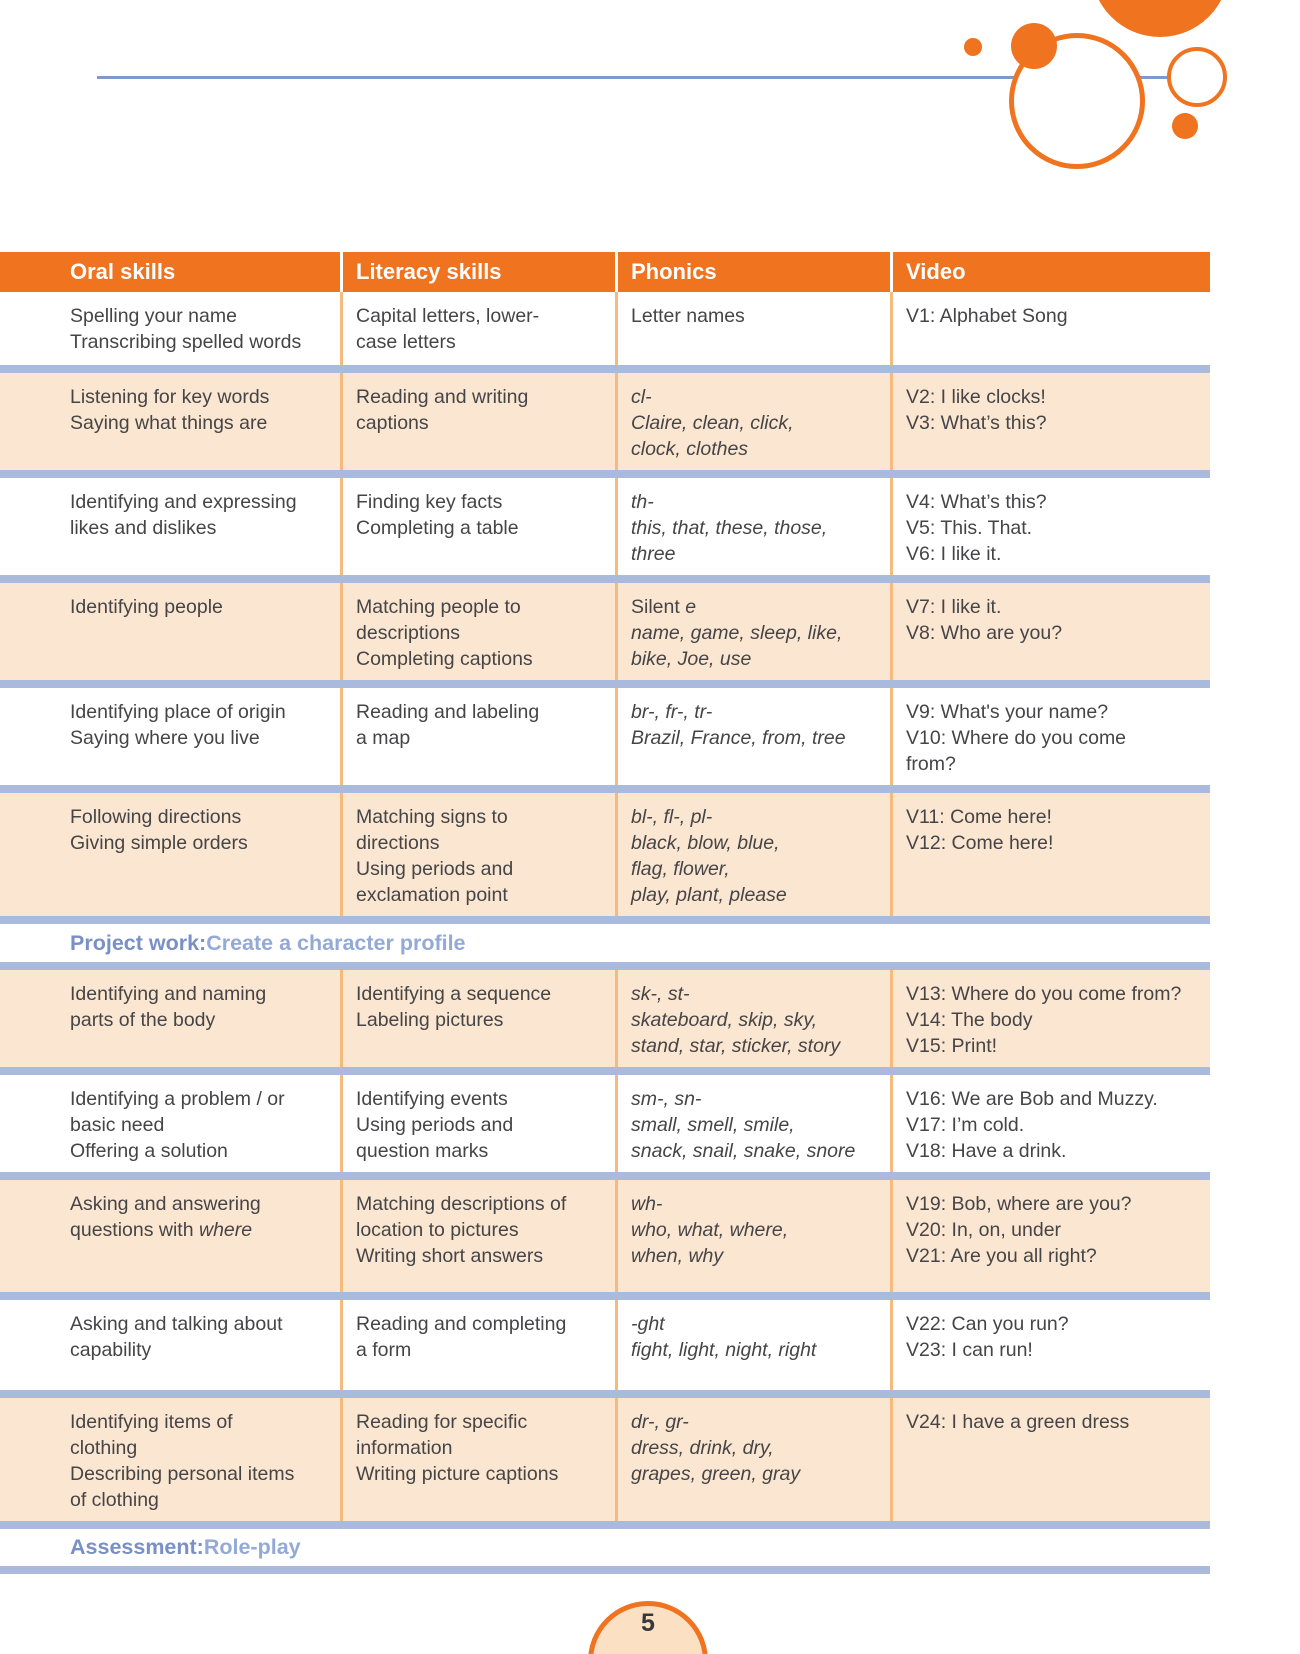 Image resolution: width=1300 pixels, height=1654 pixels. Describe the element at coordinates (477, 1018) in the screenshot. I see `literacy-skills-cell: Identifying a sequence Labeling pictures` at that location.